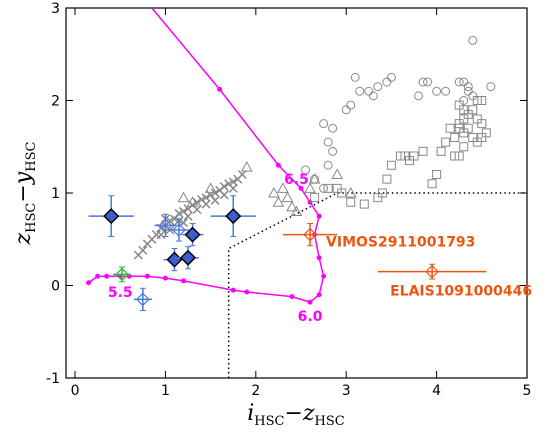 The height and width of the screenshot is (440, 549). I want to click on redshift-label: 5.5, so click(120, 293).